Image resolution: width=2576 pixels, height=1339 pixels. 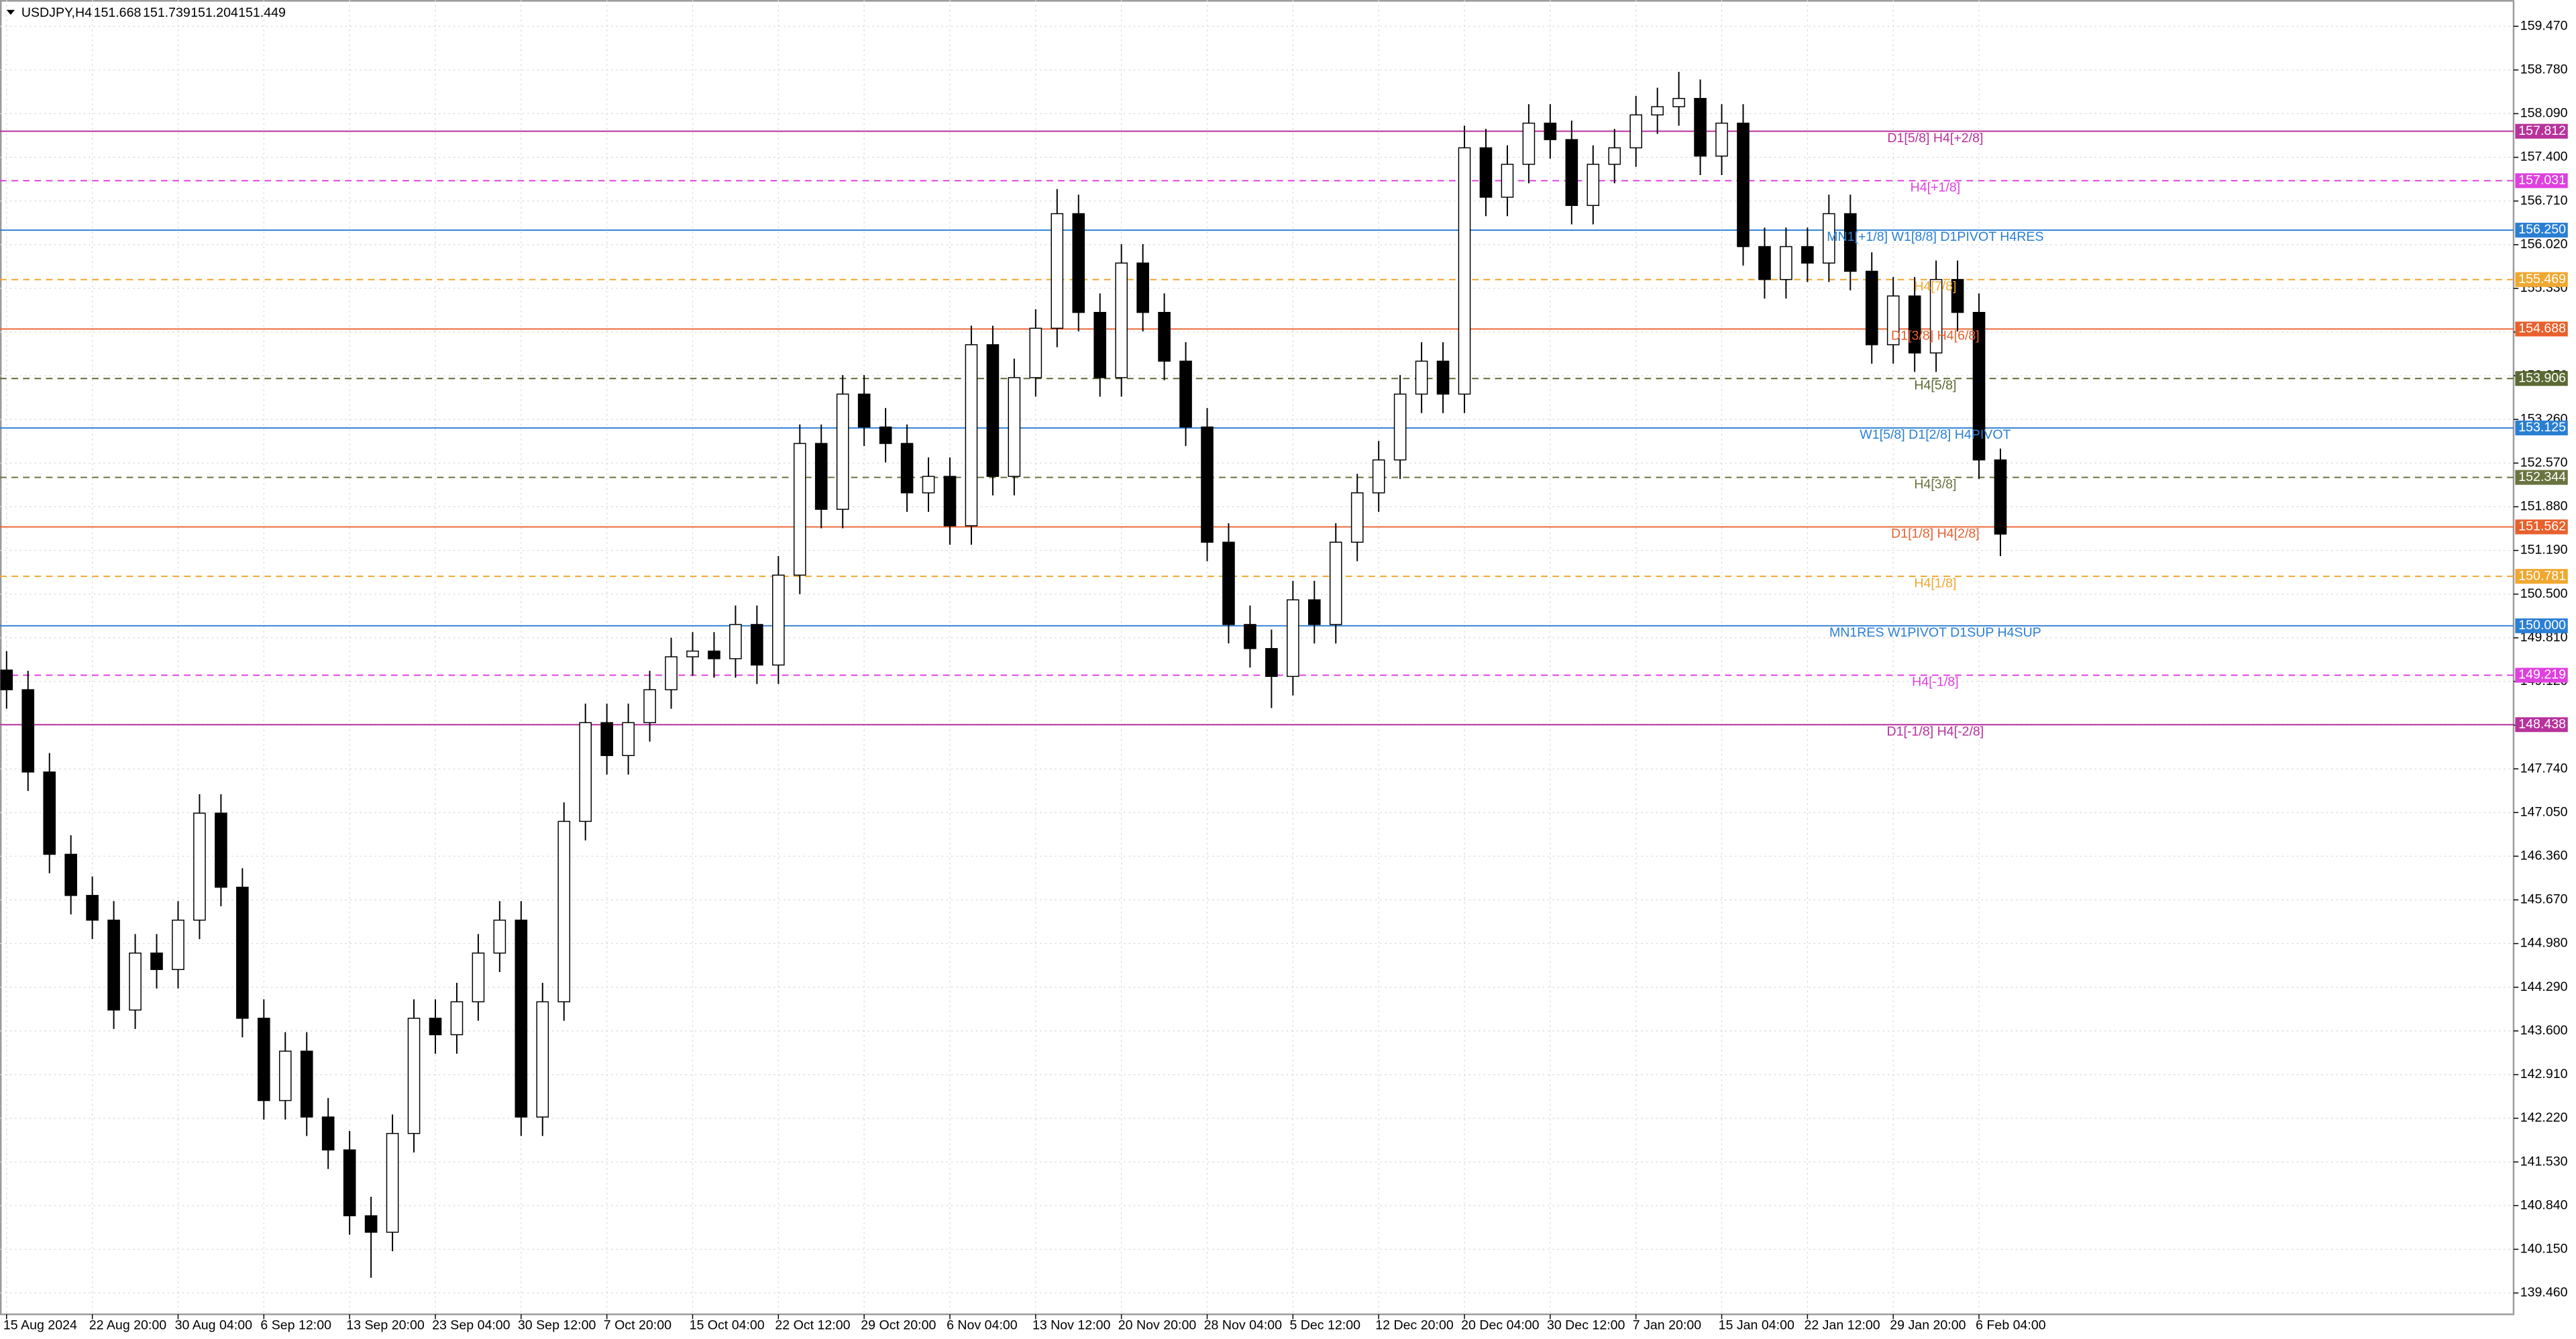 What do you see at coordinates (56, 12) in the screenshot?
I see `symbol: USDJPY,H4` at bounding box center [56, 12].